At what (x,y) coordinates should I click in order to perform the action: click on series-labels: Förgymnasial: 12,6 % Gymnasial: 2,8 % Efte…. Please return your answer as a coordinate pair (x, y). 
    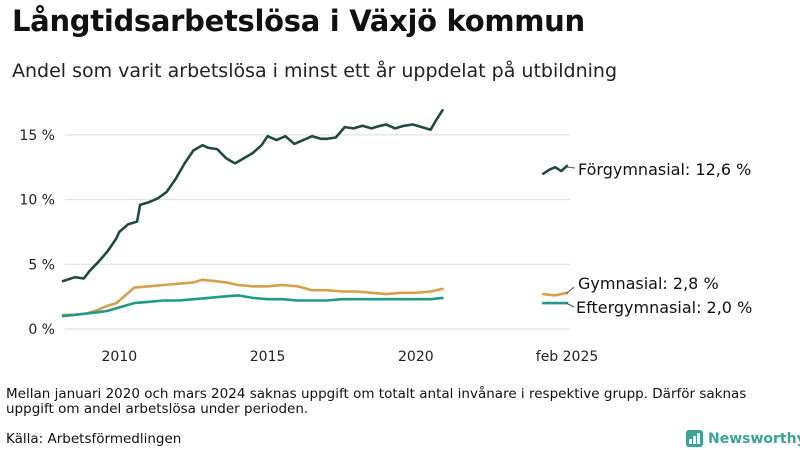
    Looking at the image, I should click on (658, 238).